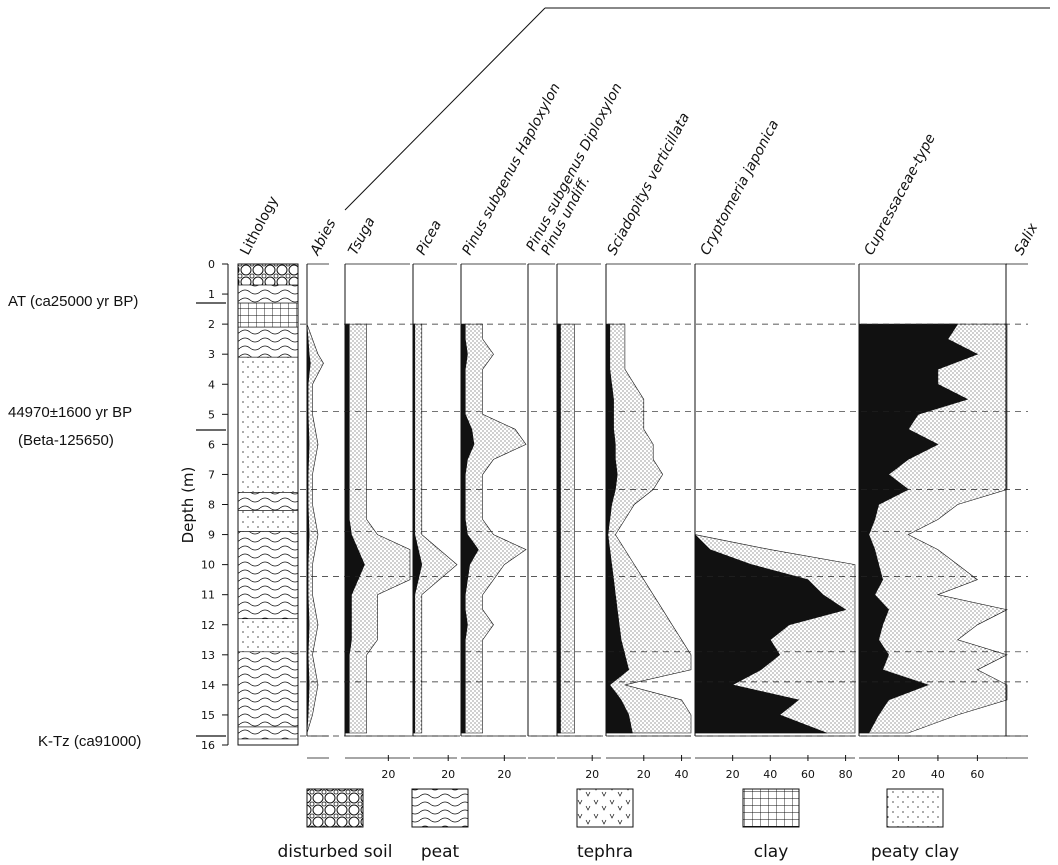 This screenshot has height=865, width=1058. I want to click on depth-tick-label: 14, so click(208, 685).